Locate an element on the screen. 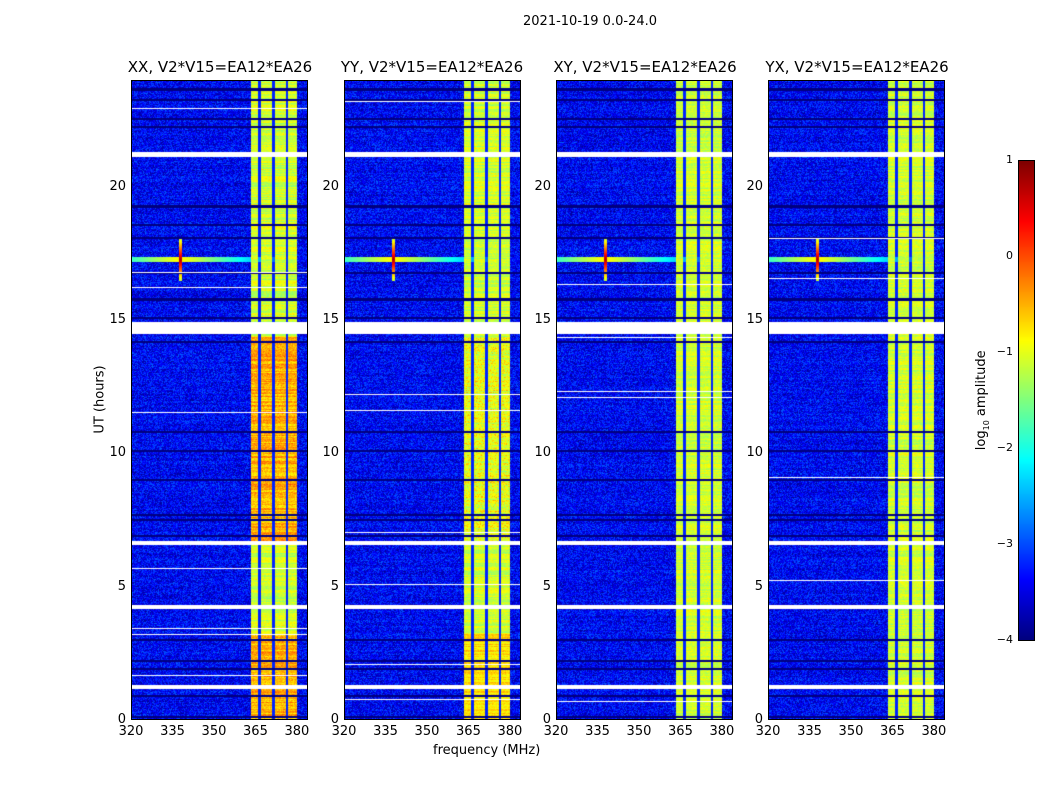  colorbar-tick-label: 1 is located at coordinates (1009, 159).